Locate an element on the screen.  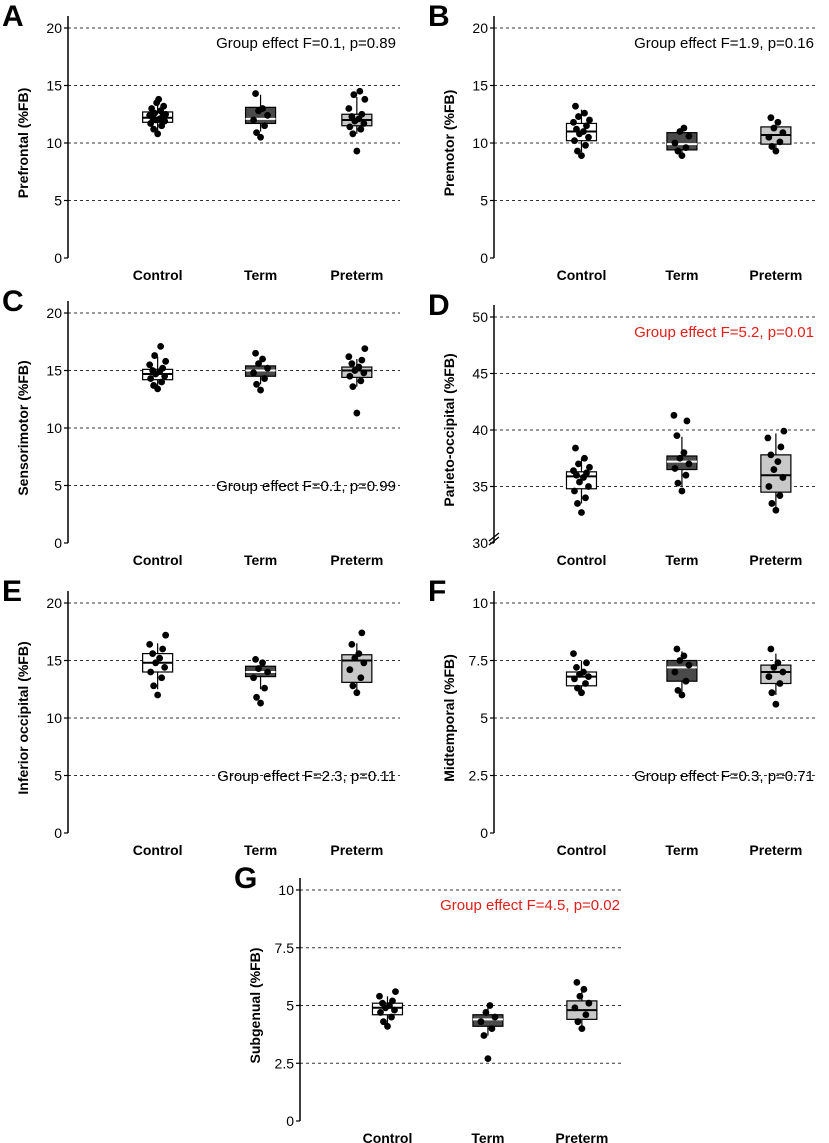
y-tick-label: 20 is located at coordinates (54, 603).